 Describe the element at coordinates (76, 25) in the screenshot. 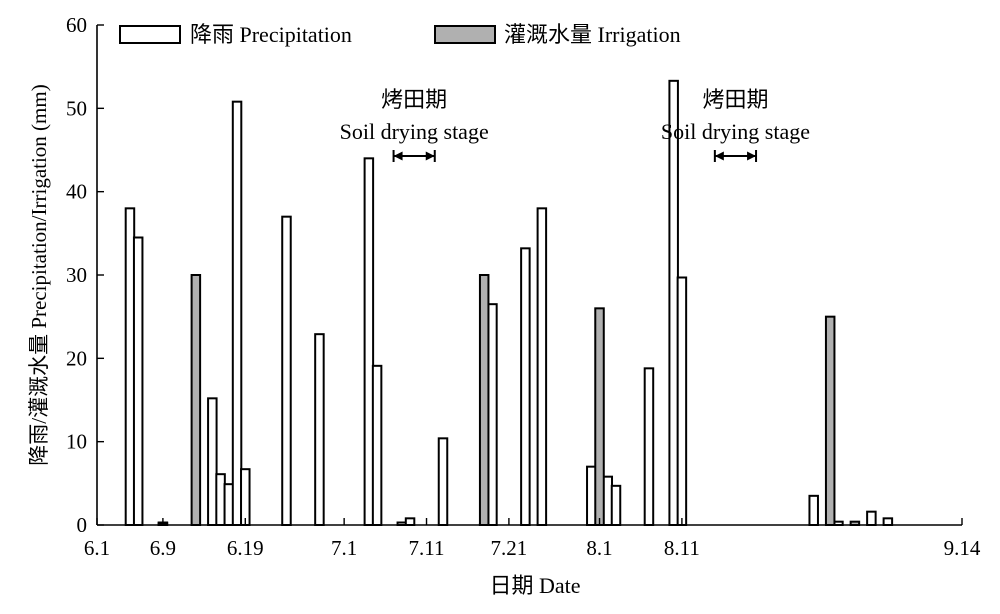

I see `y-tick-label: 60` at that location.